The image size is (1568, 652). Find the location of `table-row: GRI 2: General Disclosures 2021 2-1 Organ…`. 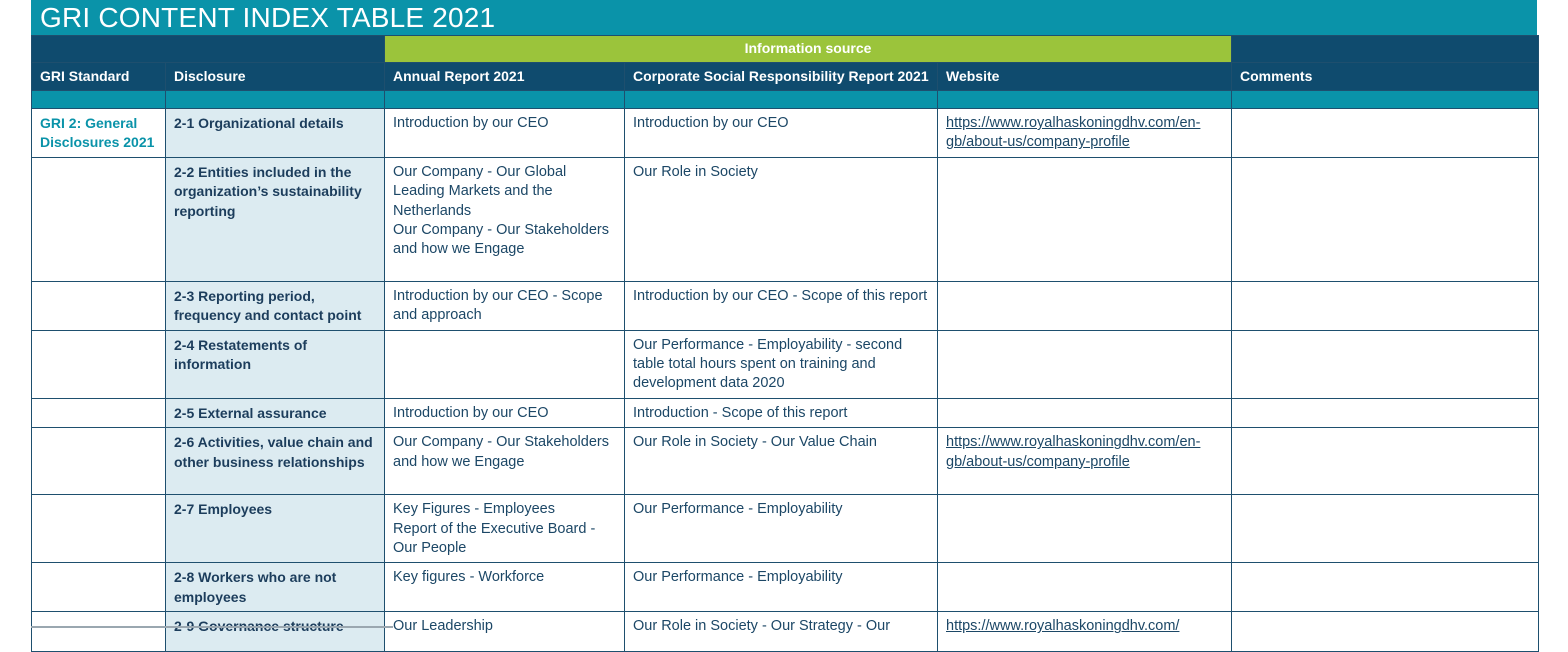

table-row: GRI 2: General Disclosures 2021 2-1 Organ… is located at coordinates (785, 133).